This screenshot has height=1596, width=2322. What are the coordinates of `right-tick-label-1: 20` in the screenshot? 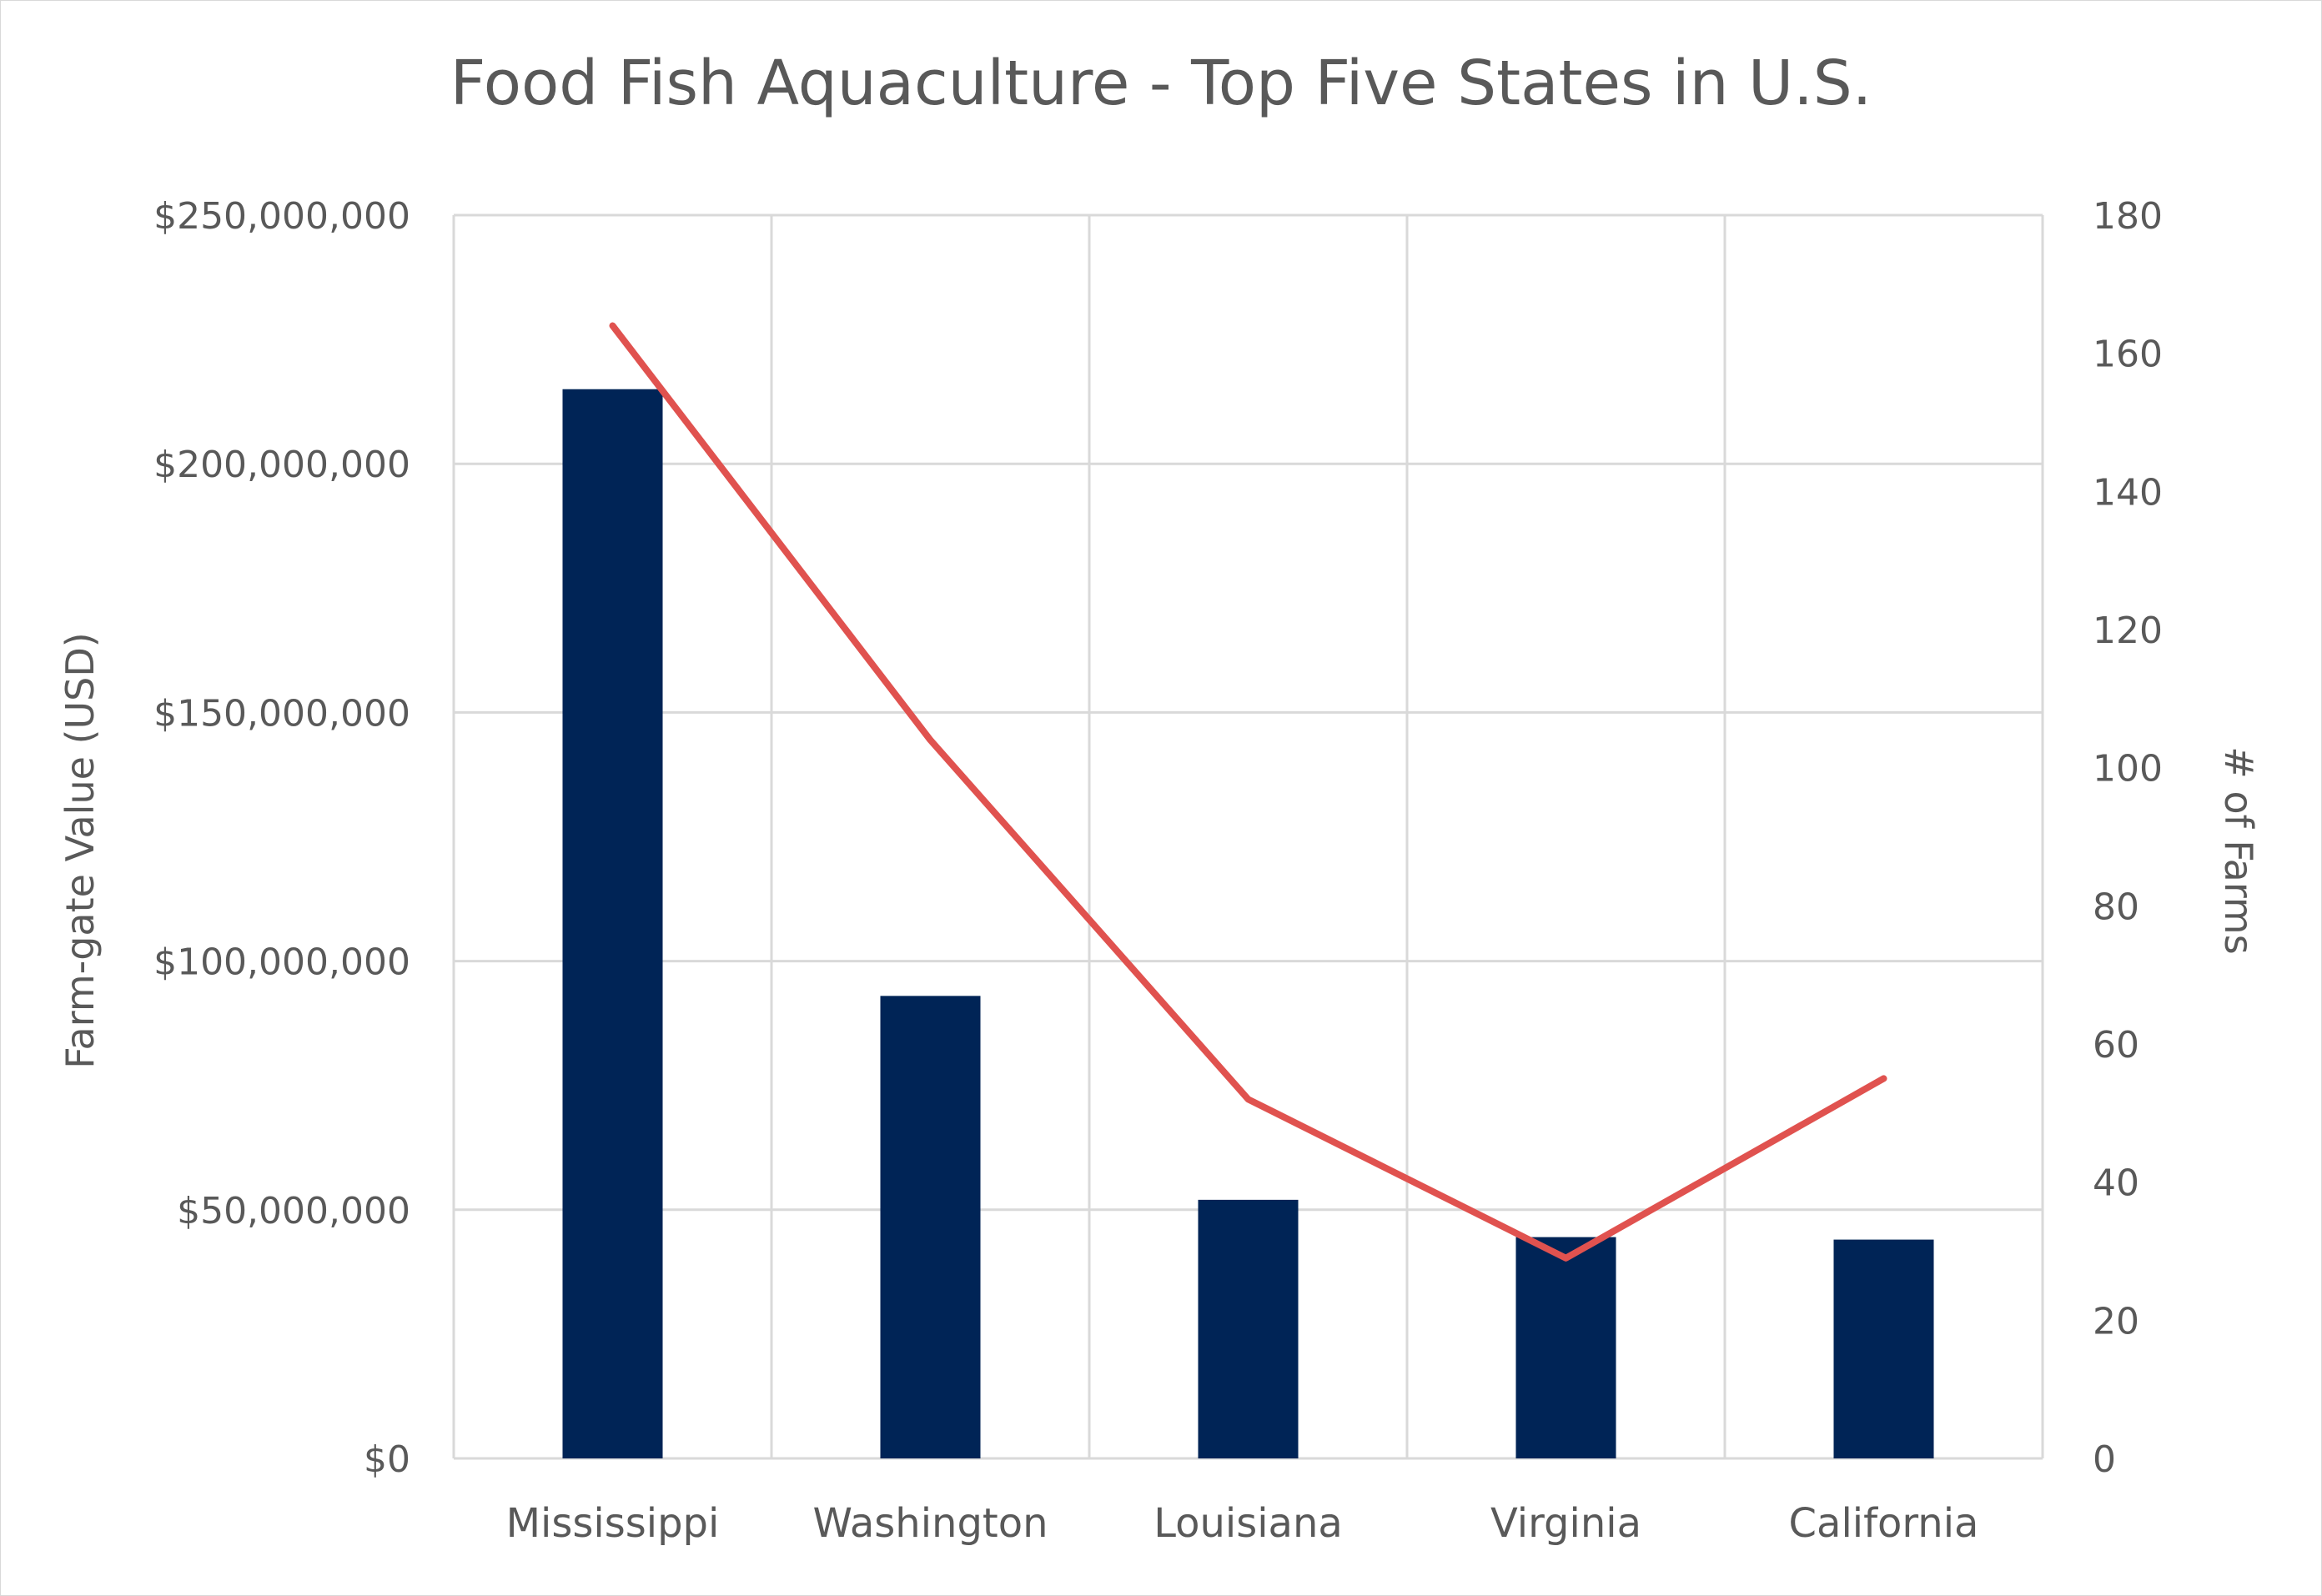 It's located at (2116, 1321).